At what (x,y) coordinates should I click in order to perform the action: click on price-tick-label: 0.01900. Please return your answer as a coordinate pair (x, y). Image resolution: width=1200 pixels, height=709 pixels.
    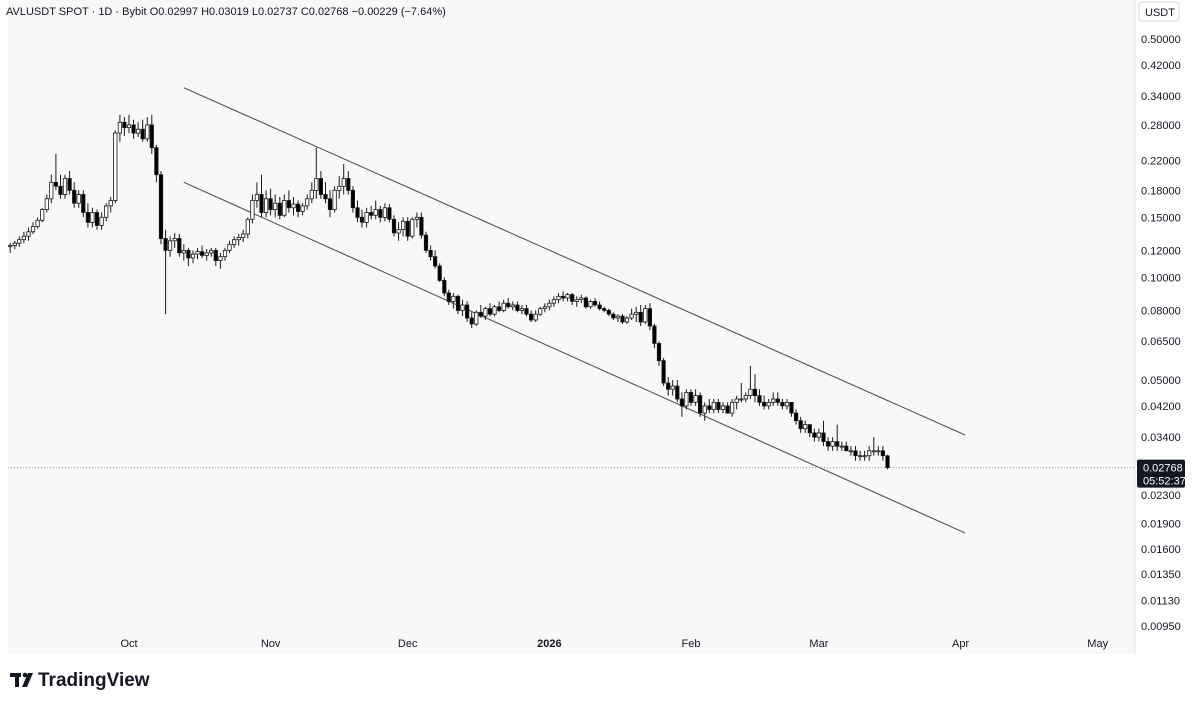
    Looking at the image, I should click on (1161, 524).